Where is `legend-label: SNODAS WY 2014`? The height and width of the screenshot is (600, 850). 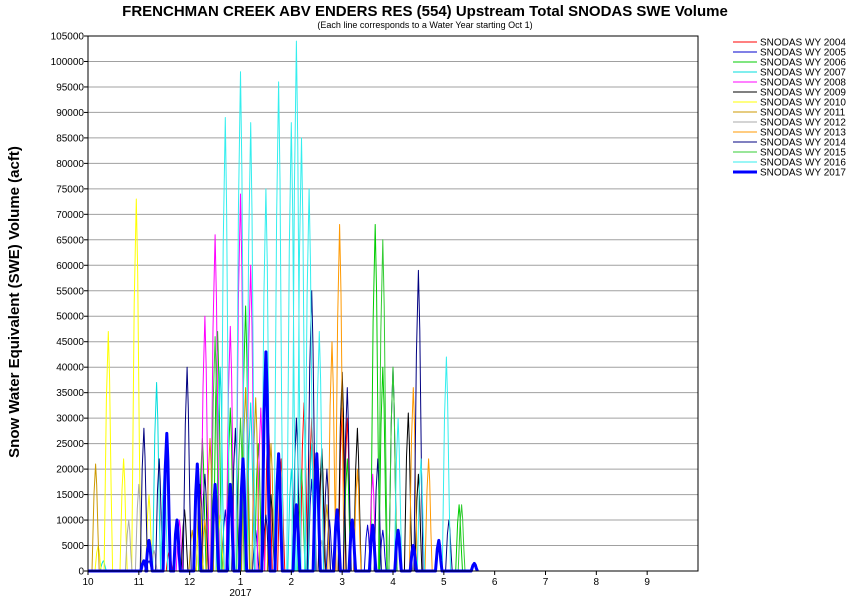 legend-label: SNODAS WY 2014 is located at coordinates (803, 143).